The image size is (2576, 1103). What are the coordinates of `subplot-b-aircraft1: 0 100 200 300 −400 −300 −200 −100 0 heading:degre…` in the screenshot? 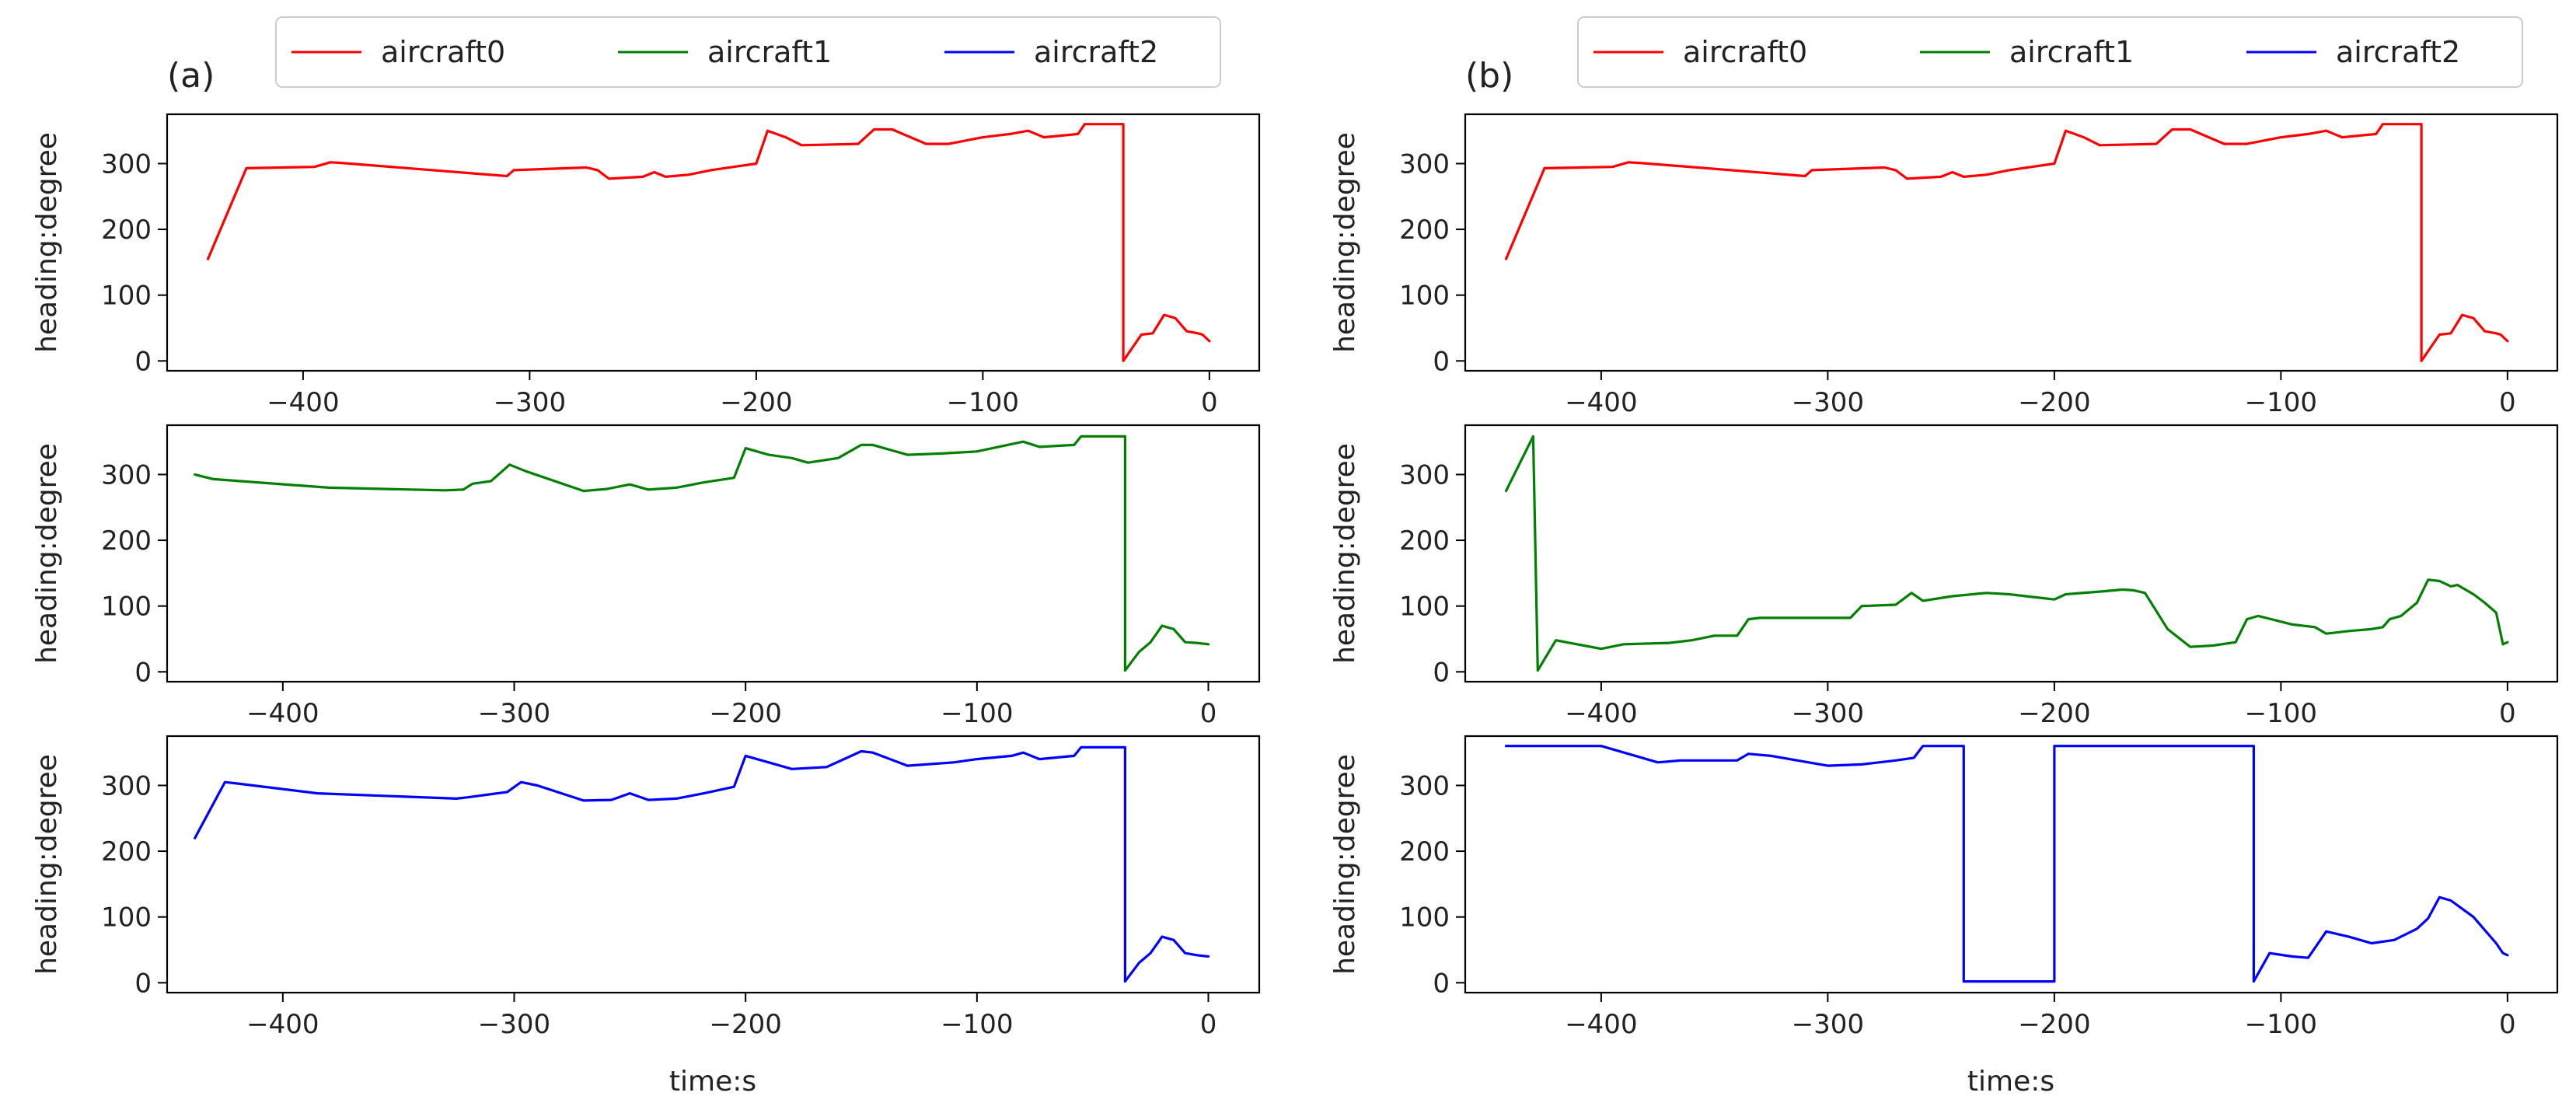 It's located at (1944, 576).